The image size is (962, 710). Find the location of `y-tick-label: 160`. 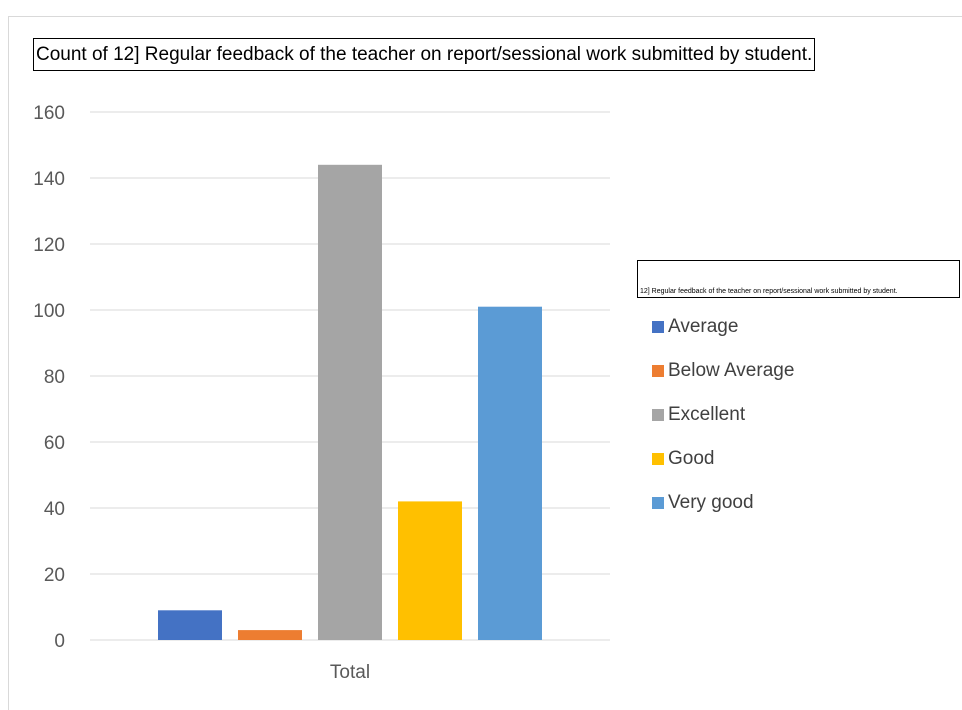

y-tick-label: 160 is located at coordinates (49, 113).